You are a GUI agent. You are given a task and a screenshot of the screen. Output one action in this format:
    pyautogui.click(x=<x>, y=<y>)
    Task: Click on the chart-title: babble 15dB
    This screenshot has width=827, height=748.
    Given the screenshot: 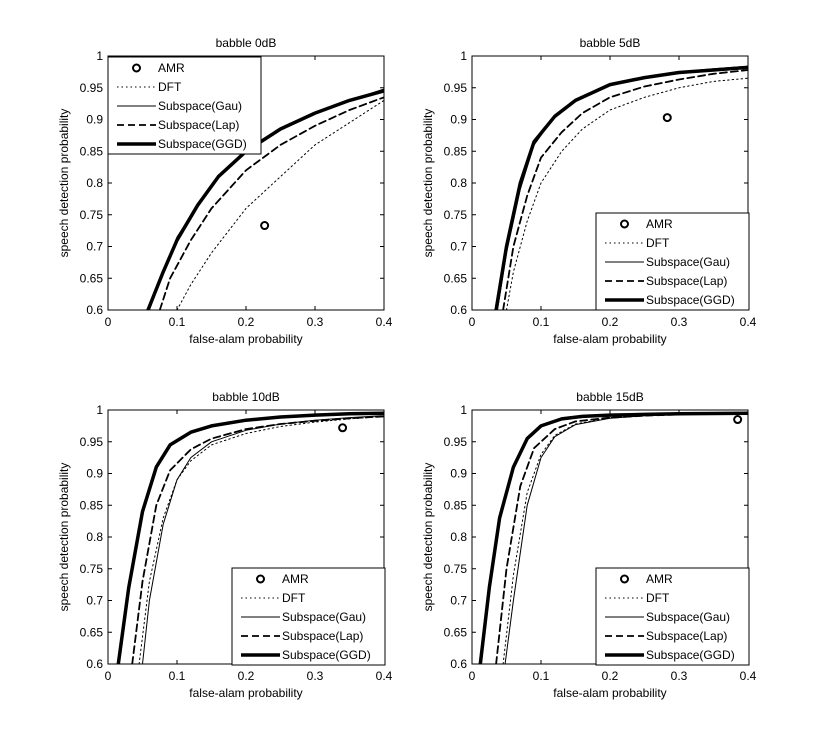 What is the action you would take?
    pyautogui.click(x=609, y=397)
    